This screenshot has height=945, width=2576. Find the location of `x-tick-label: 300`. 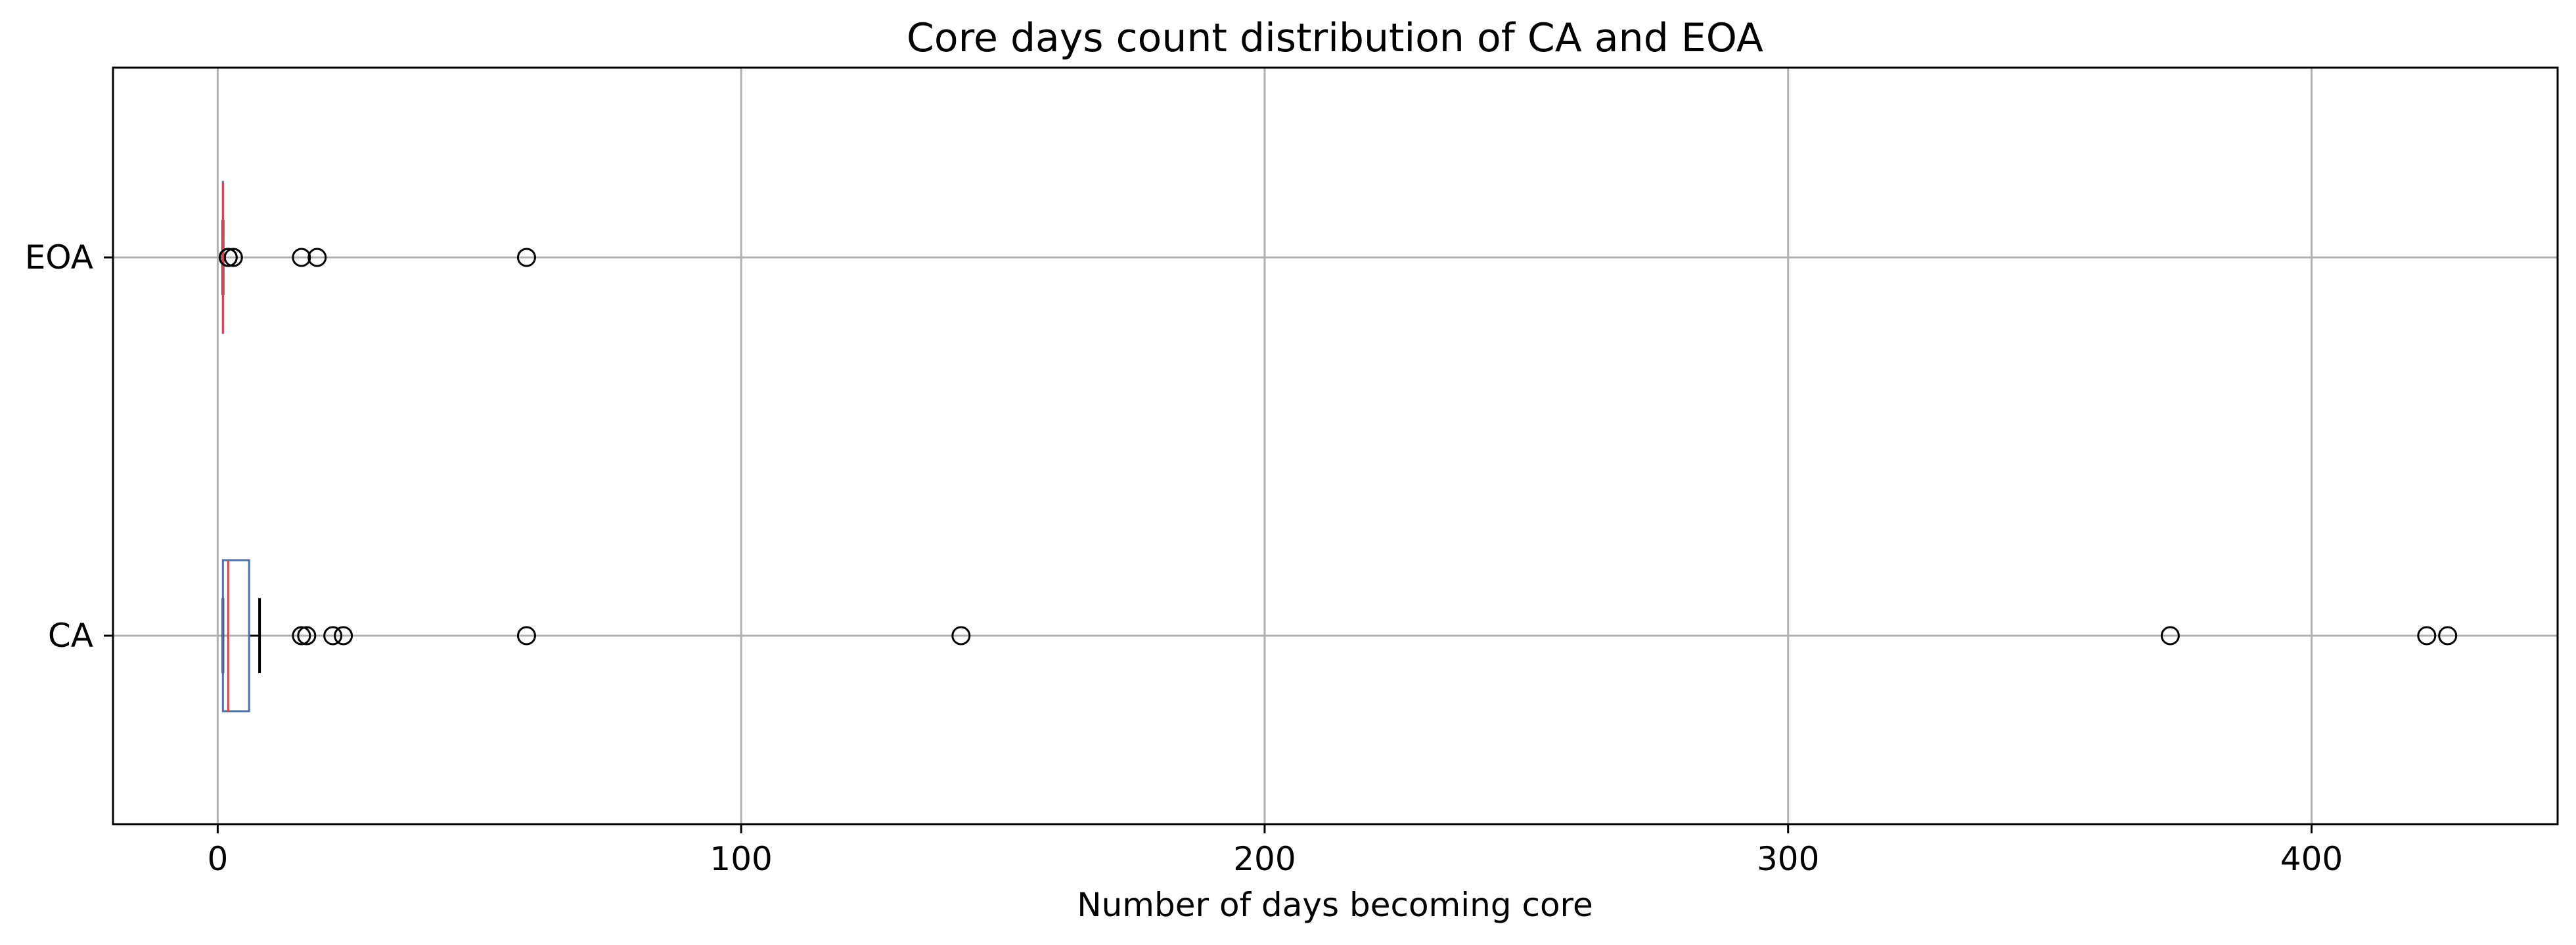

x-tick-label: 300 is located at coordinates (1788, 859).